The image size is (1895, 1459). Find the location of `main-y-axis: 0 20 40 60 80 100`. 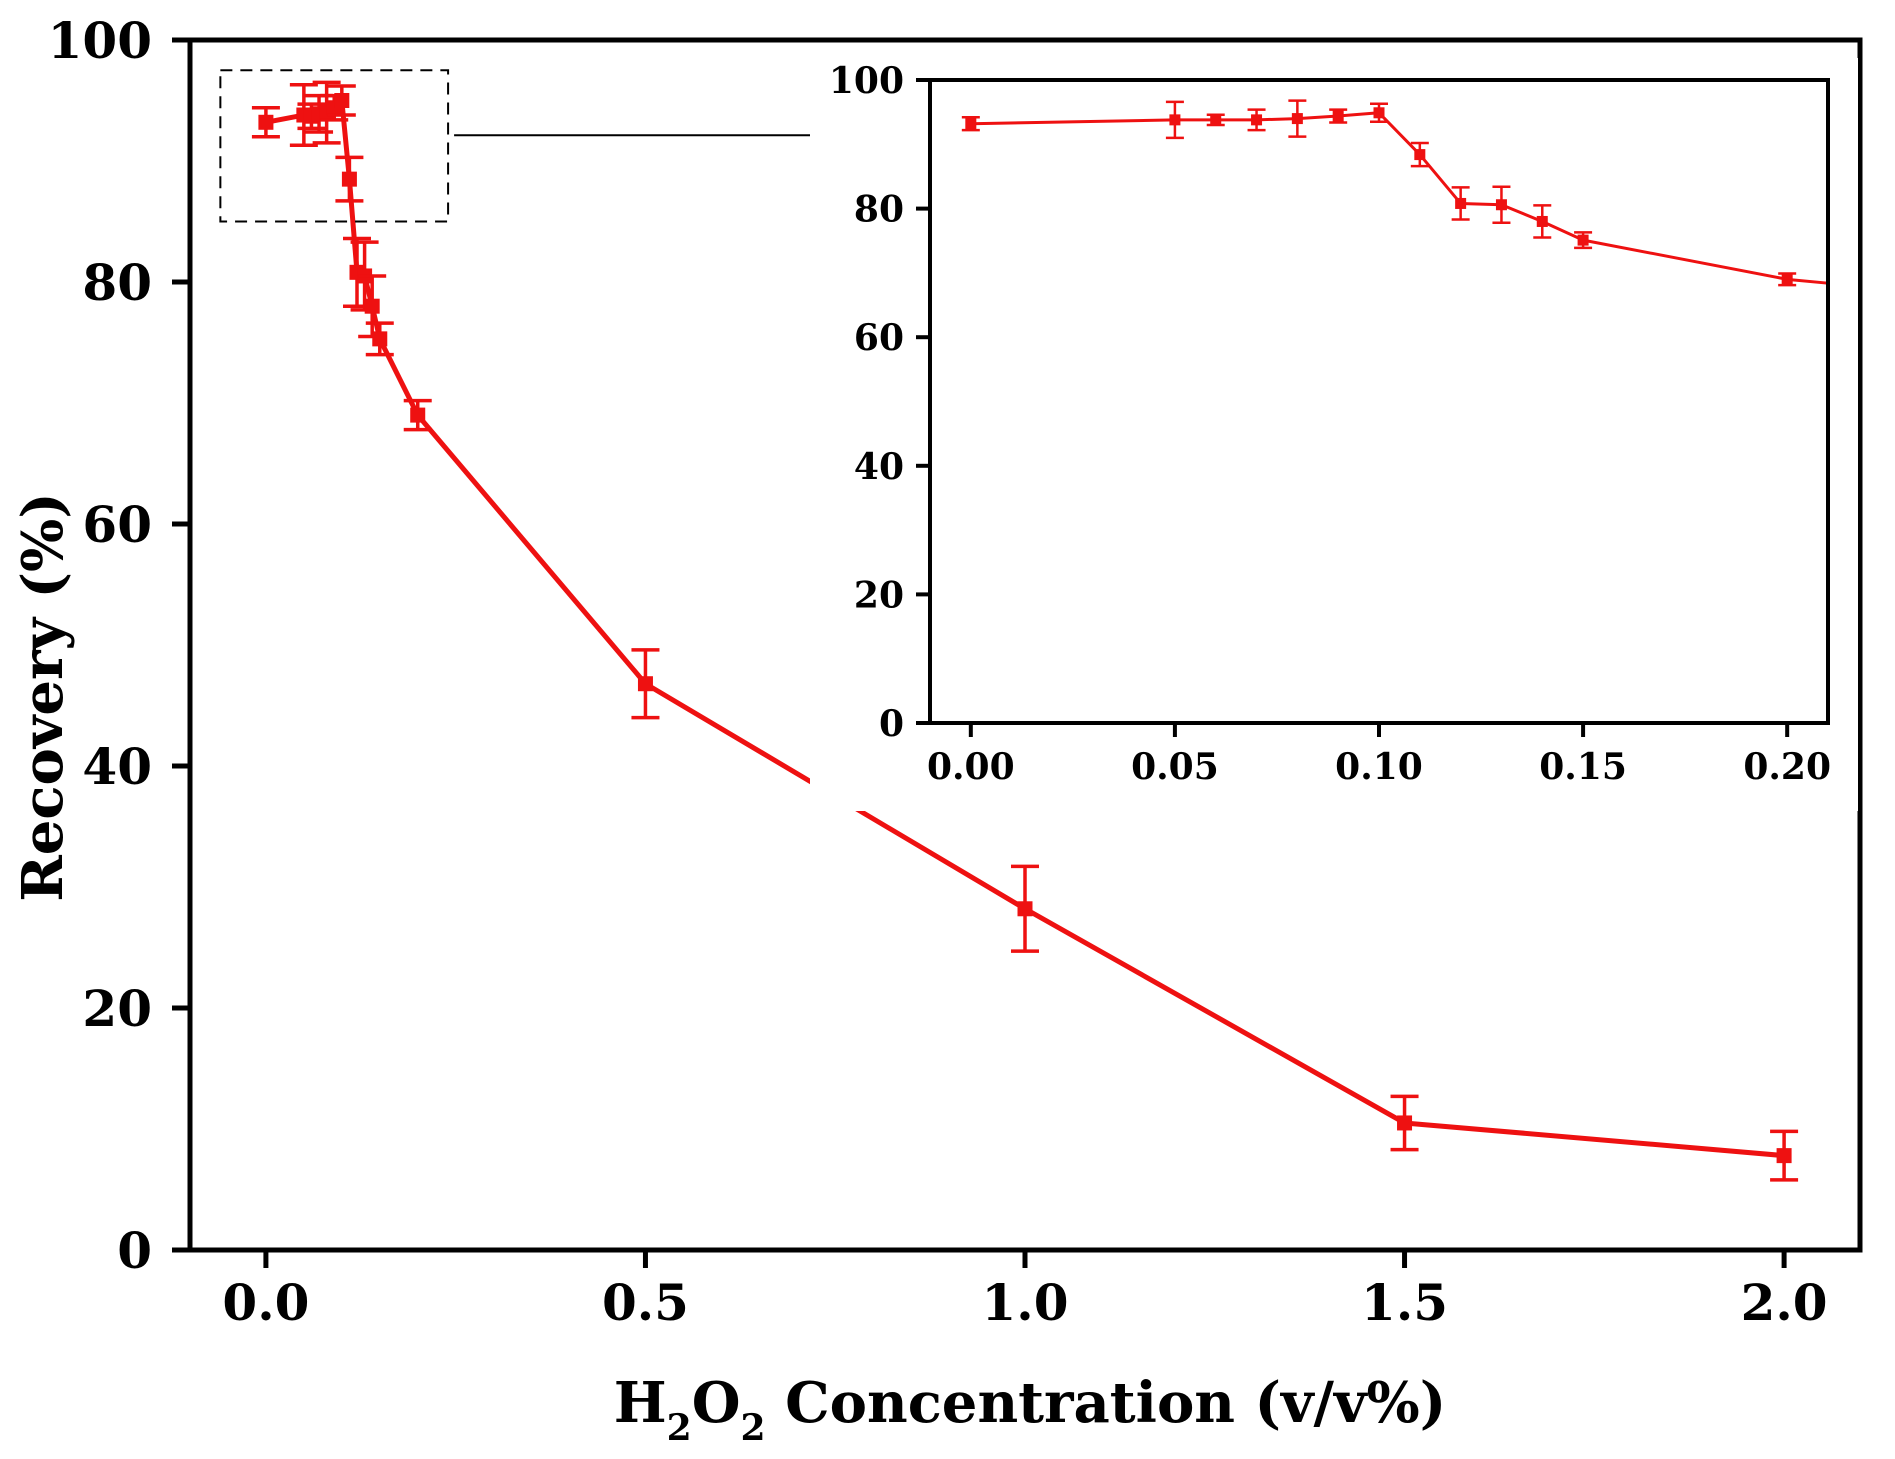

main-y-axis: 0 20 40 60 80 100 is located at coordinates (119, 645).